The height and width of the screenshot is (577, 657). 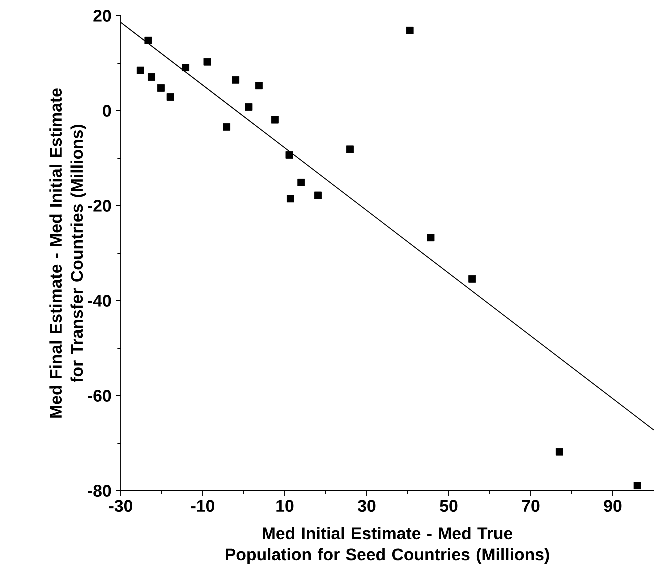 I want to click on x-tick-label: -10, so click(x=202, y=506).